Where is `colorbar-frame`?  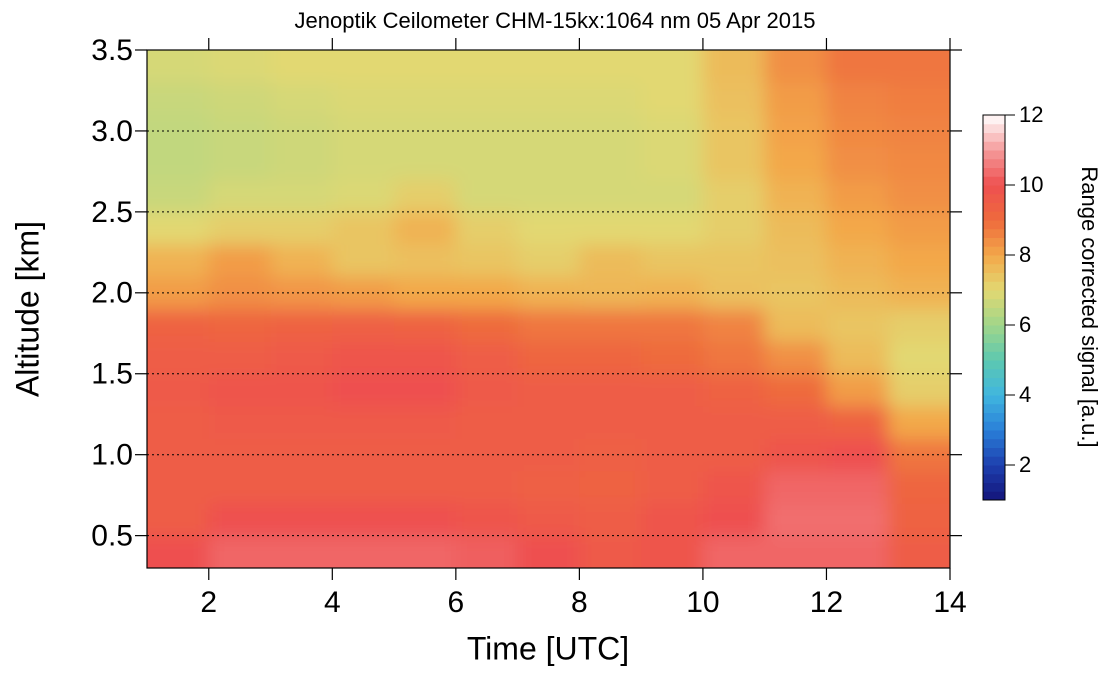
colorbar-frame is located at coordinates (994, 307).